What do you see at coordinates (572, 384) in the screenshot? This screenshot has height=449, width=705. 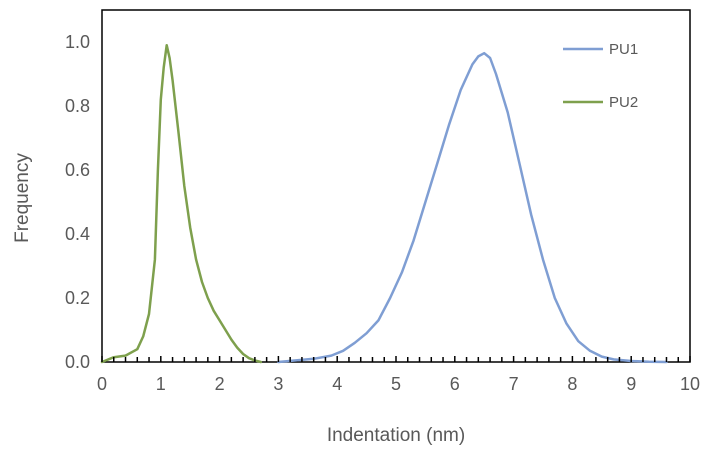 I see `x-tick-label: 8` at bounding box center [572, 384].